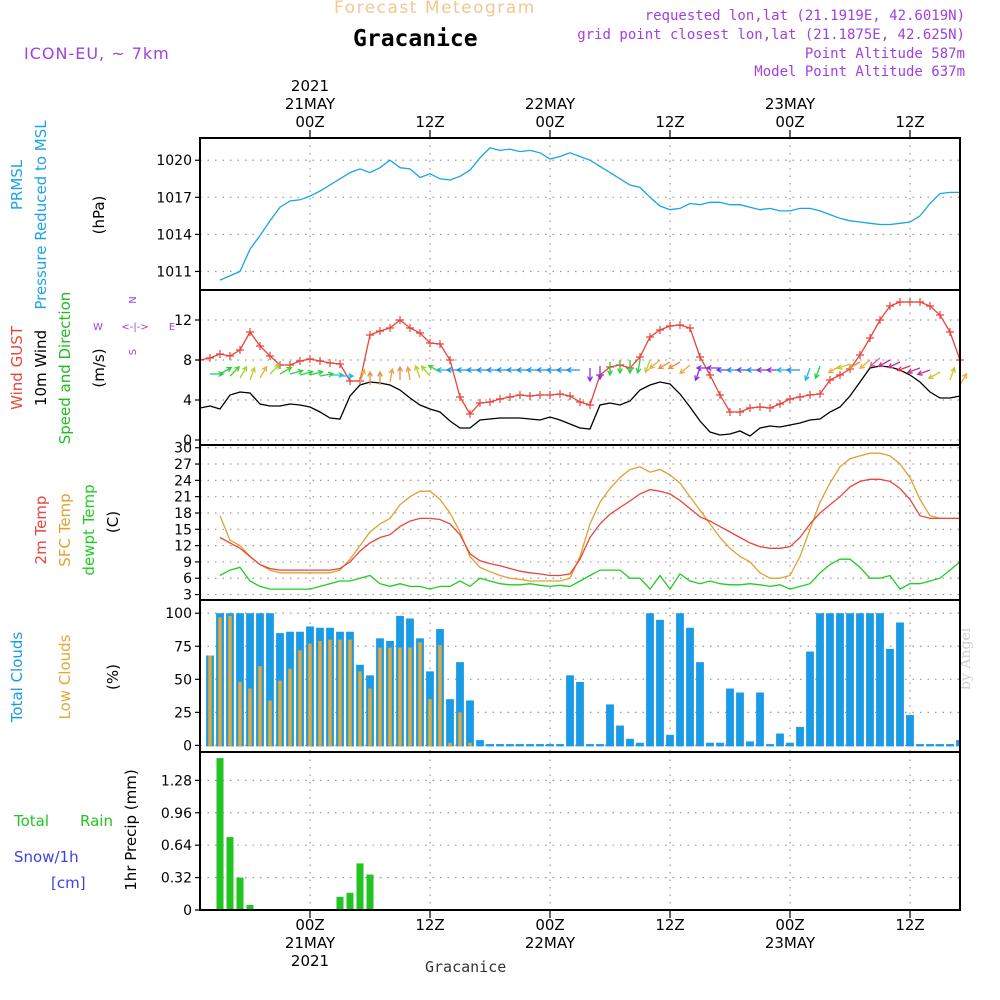 This screenshot has width=1000, height=1000. What do you see at coordinates (99, 215) in the screenshot?
I see `pressure-unit: (hPa)` at bounding box center [99, 215].